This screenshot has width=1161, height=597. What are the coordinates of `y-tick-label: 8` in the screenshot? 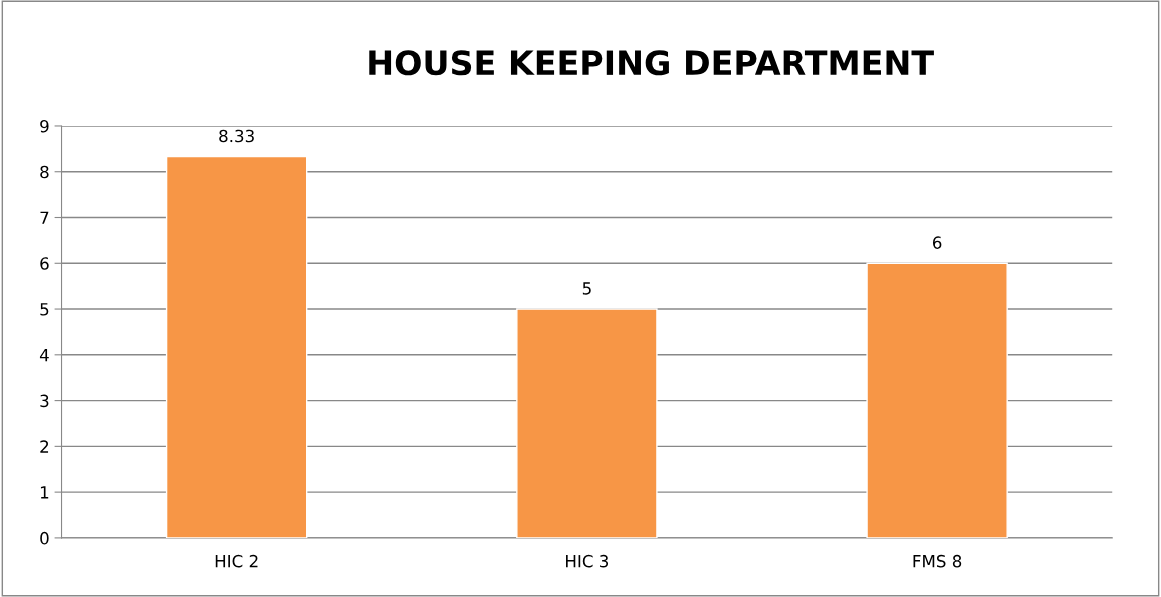 It's located at (44, 172).